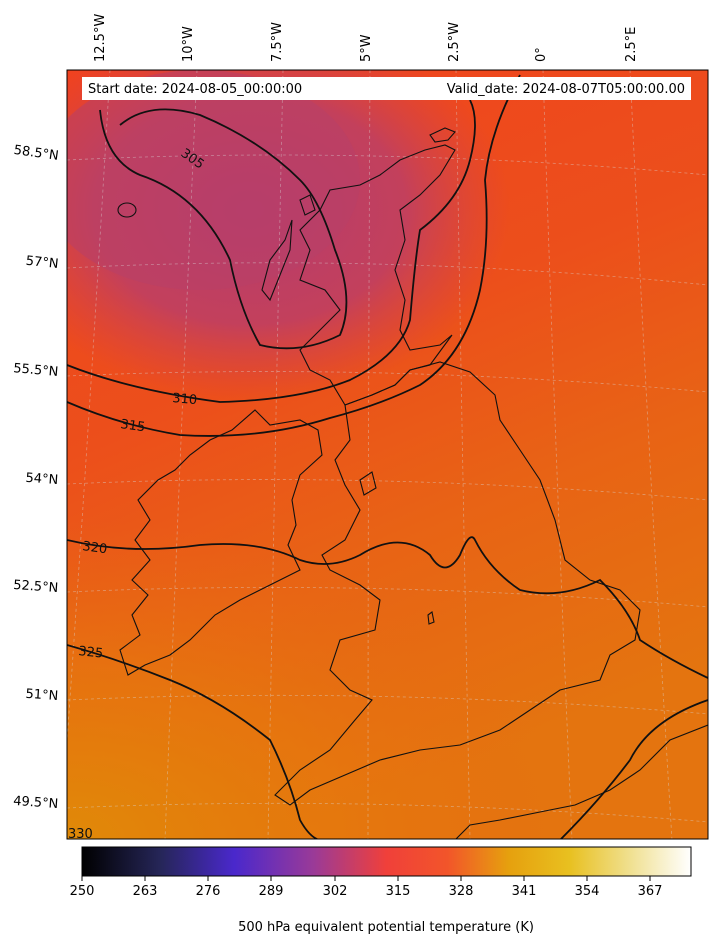  What do you see at coordinates (195, 89) in the screenshot?
I see `start-date-text: Start date: 2024-08-05_00:00:00` at bounding box center [195, 89].